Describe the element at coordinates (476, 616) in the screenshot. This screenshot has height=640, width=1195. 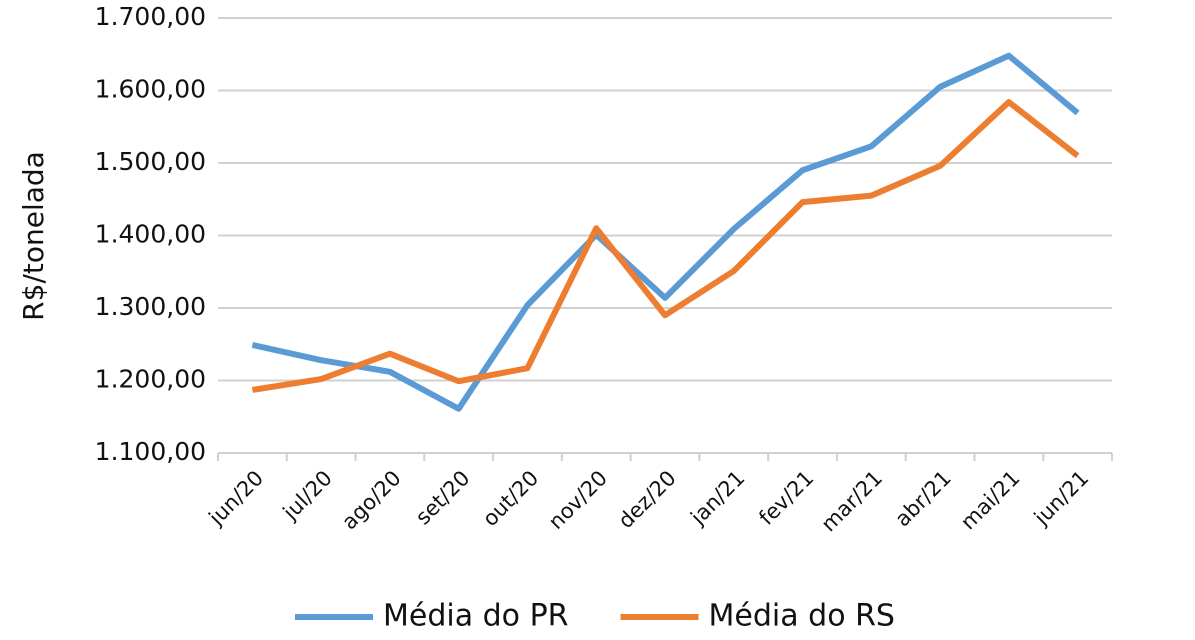
I see `legend-label: Média do PR` at that location.